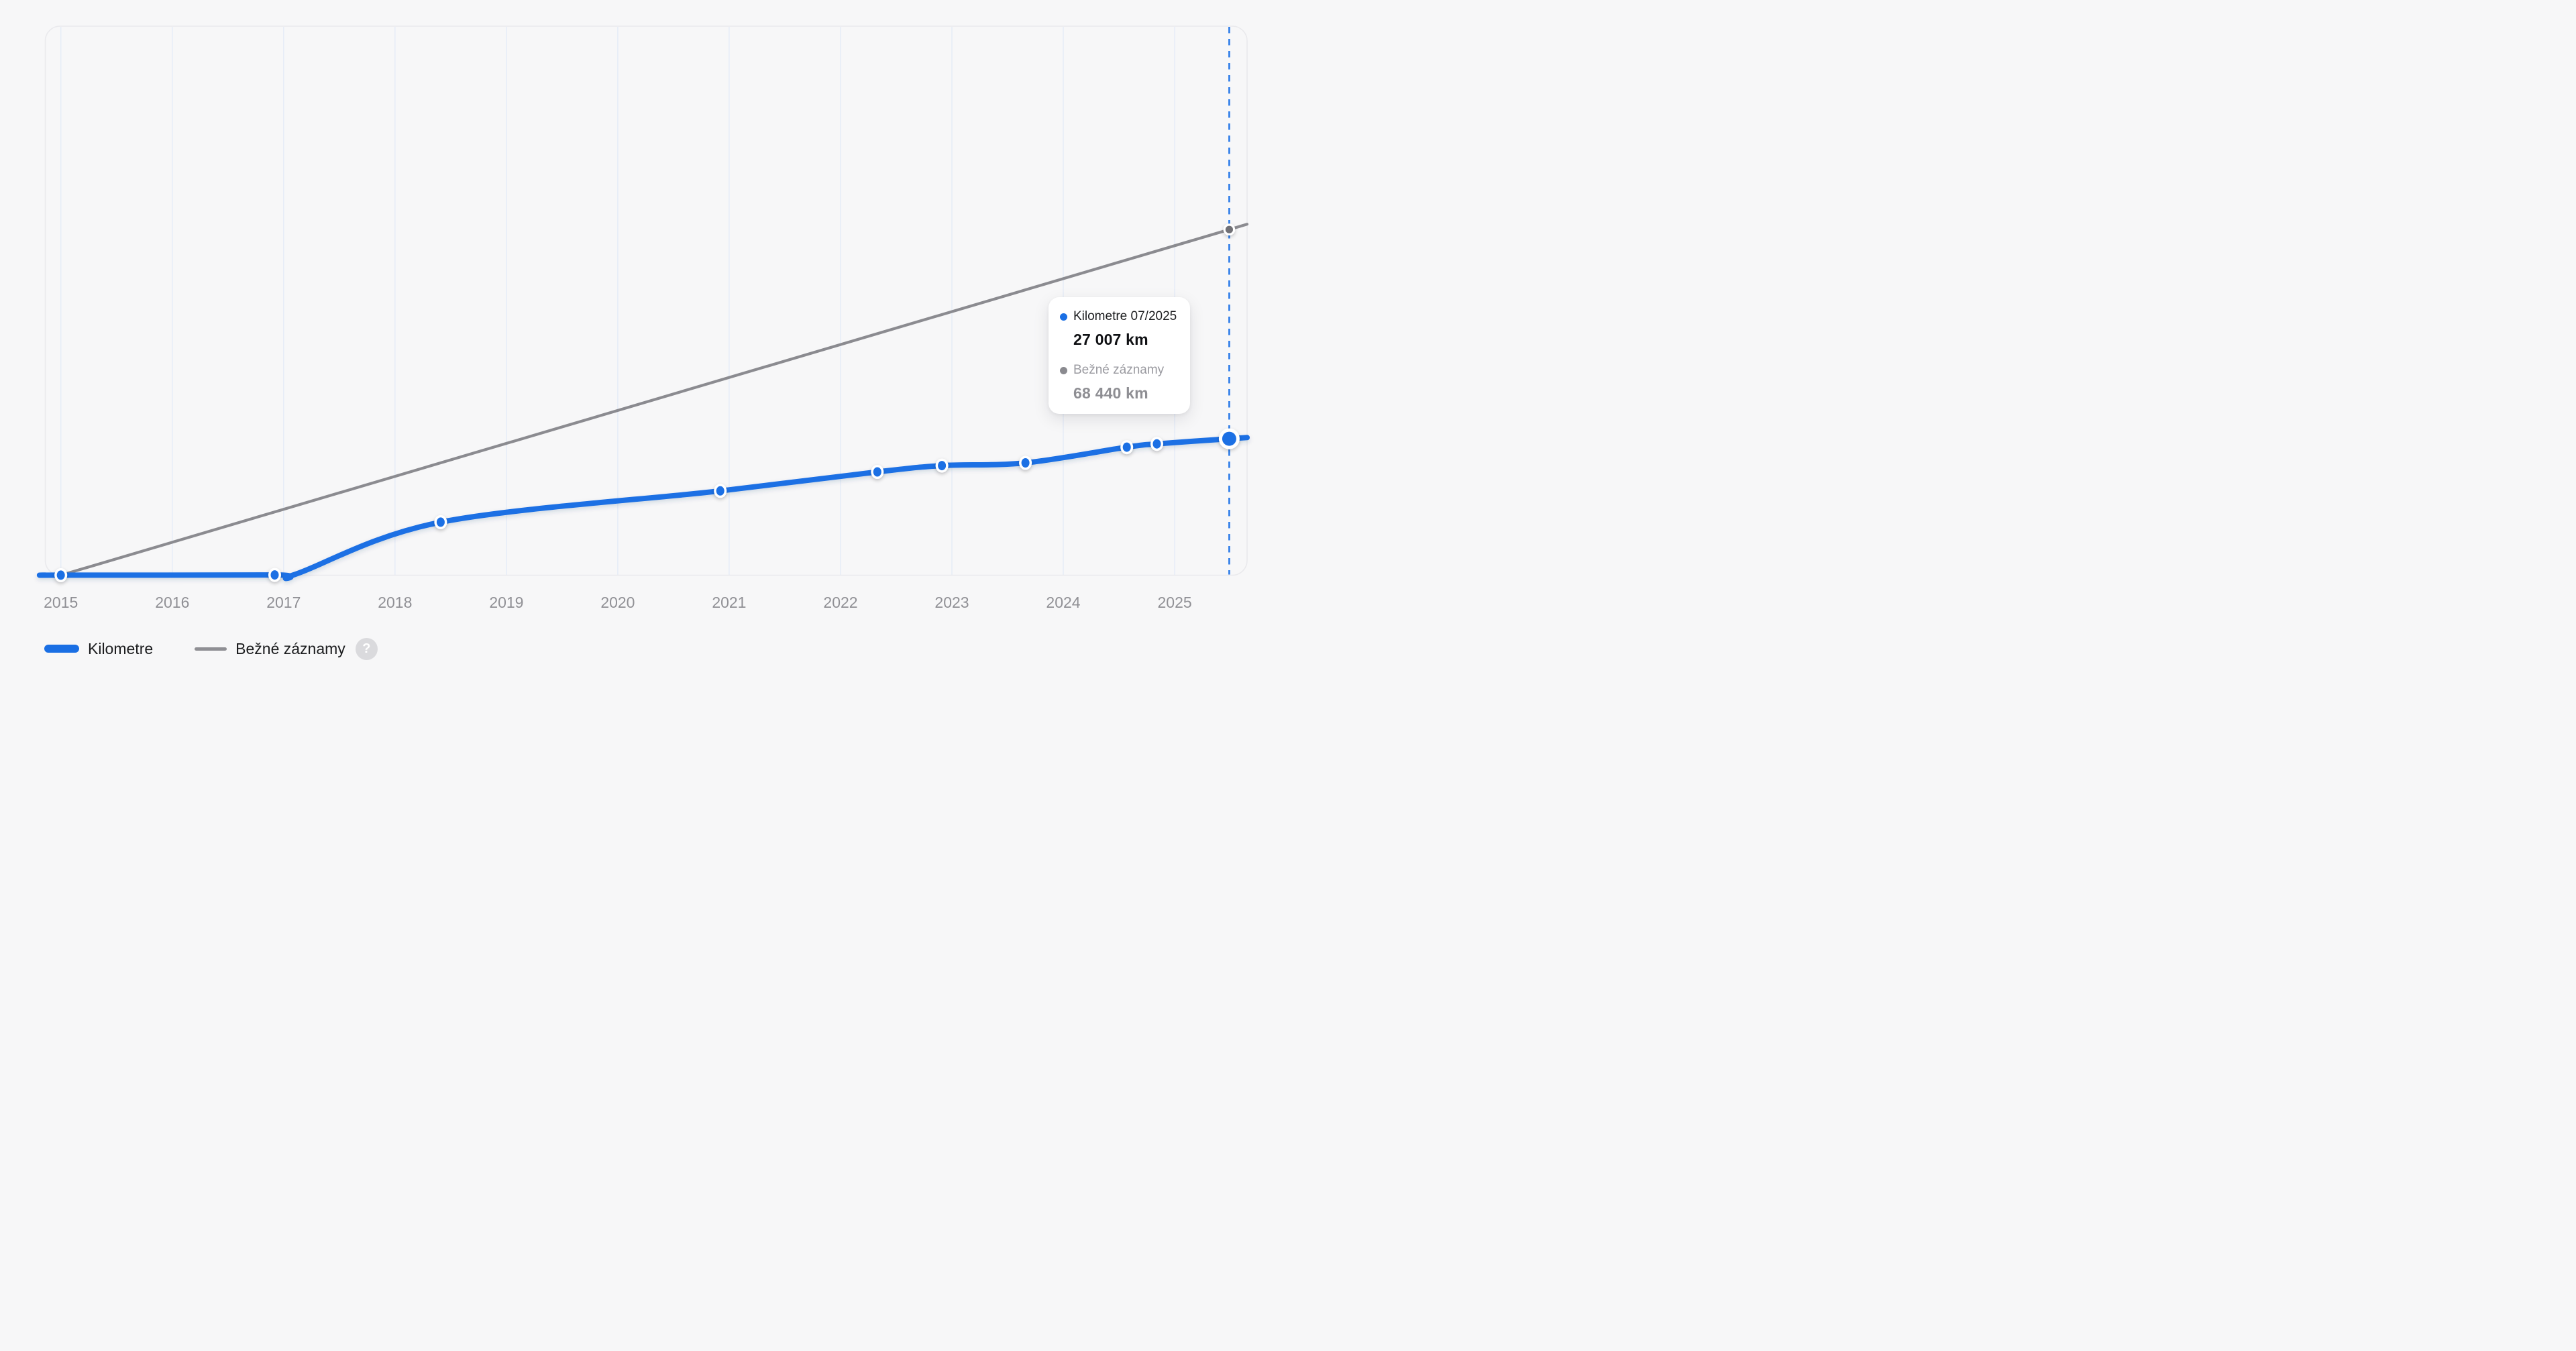  What do you see at coordinates (283, 602) in the screenshot?
I see `x-axis-label-2017: 2017` at bounding box center [283, 602].